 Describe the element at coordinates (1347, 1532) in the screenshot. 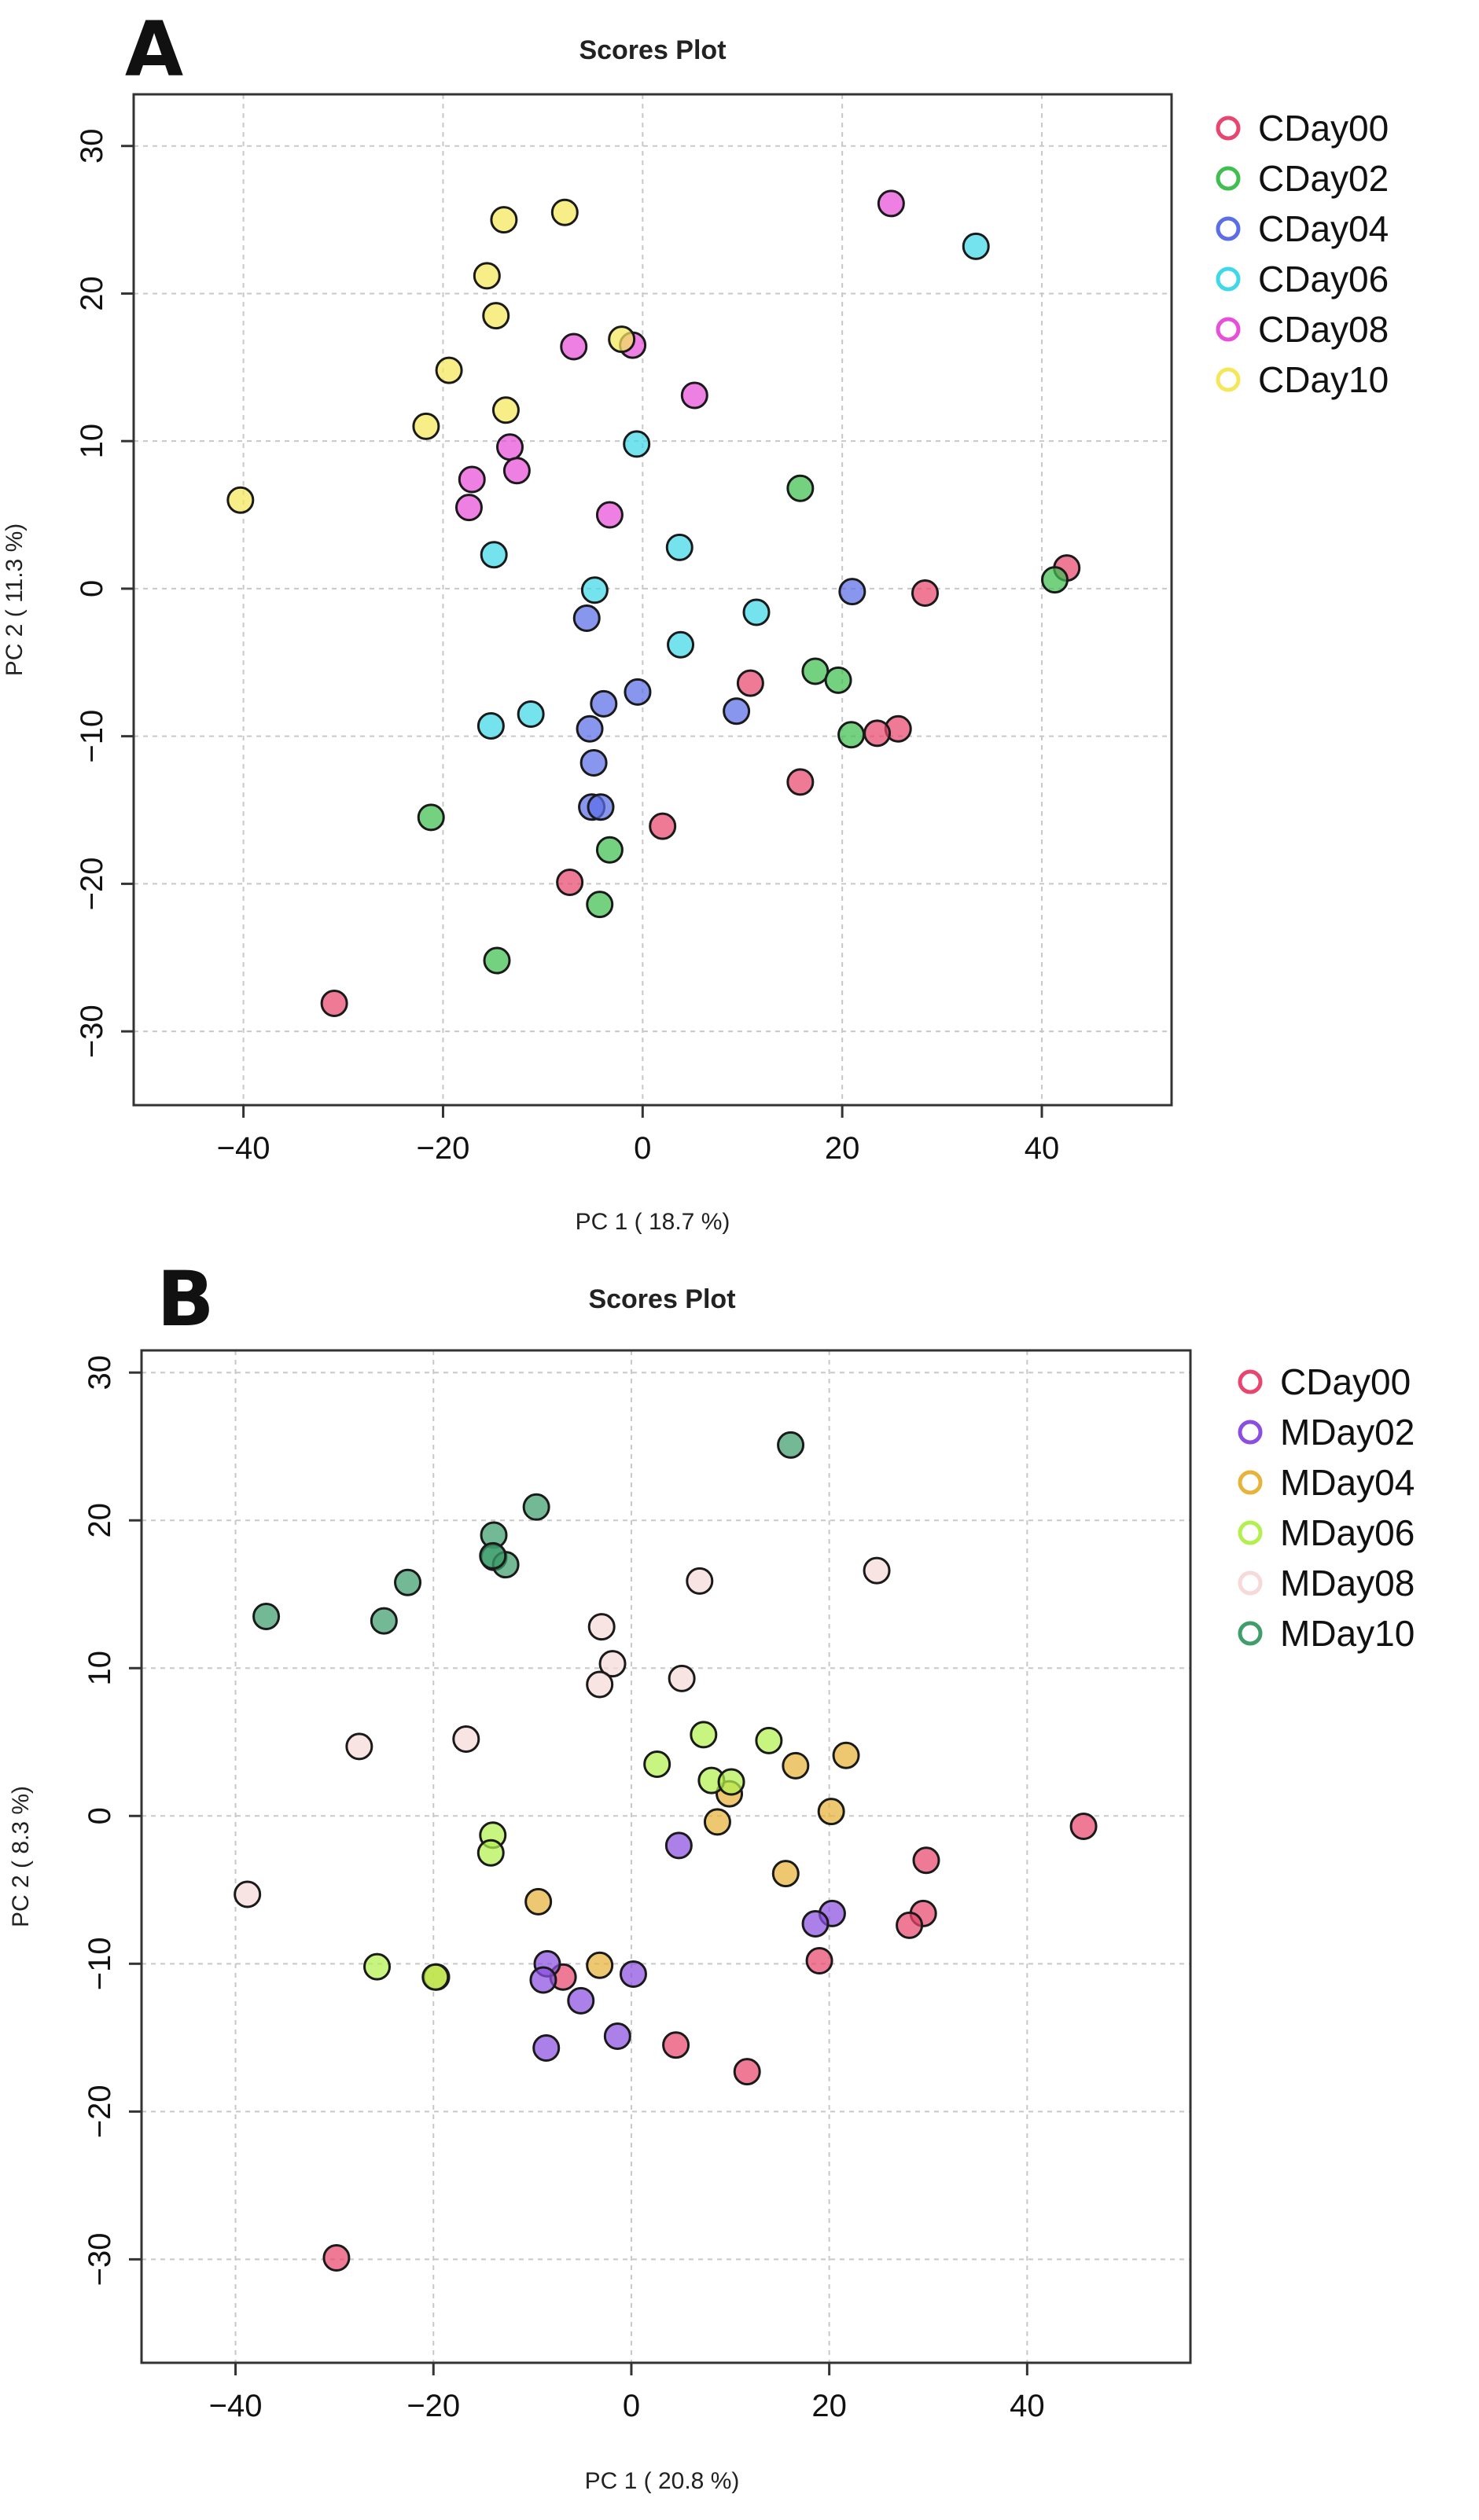

I see `legend-label-mday06: MDay06` at that location.